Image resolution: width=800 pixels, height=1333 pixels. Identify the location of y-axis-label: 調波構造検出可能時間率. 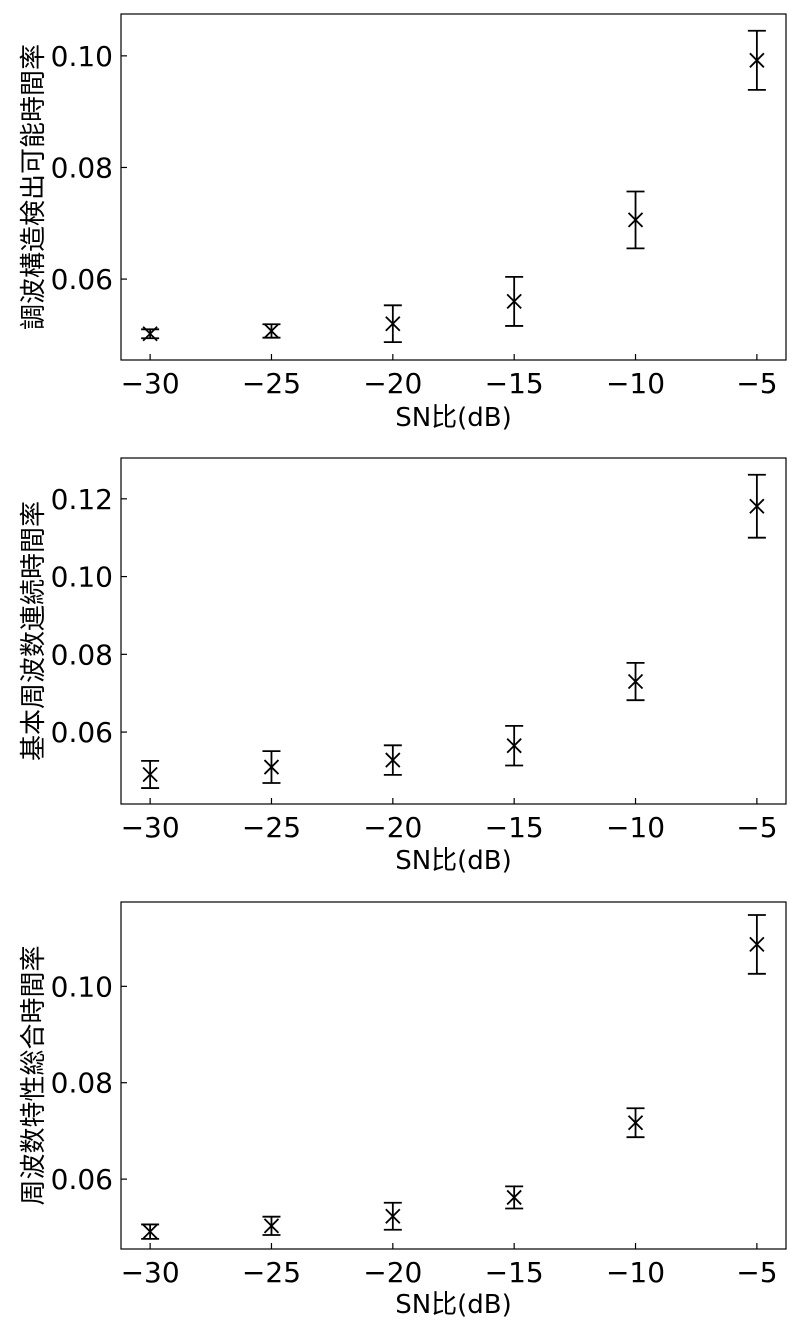
(34, 187).